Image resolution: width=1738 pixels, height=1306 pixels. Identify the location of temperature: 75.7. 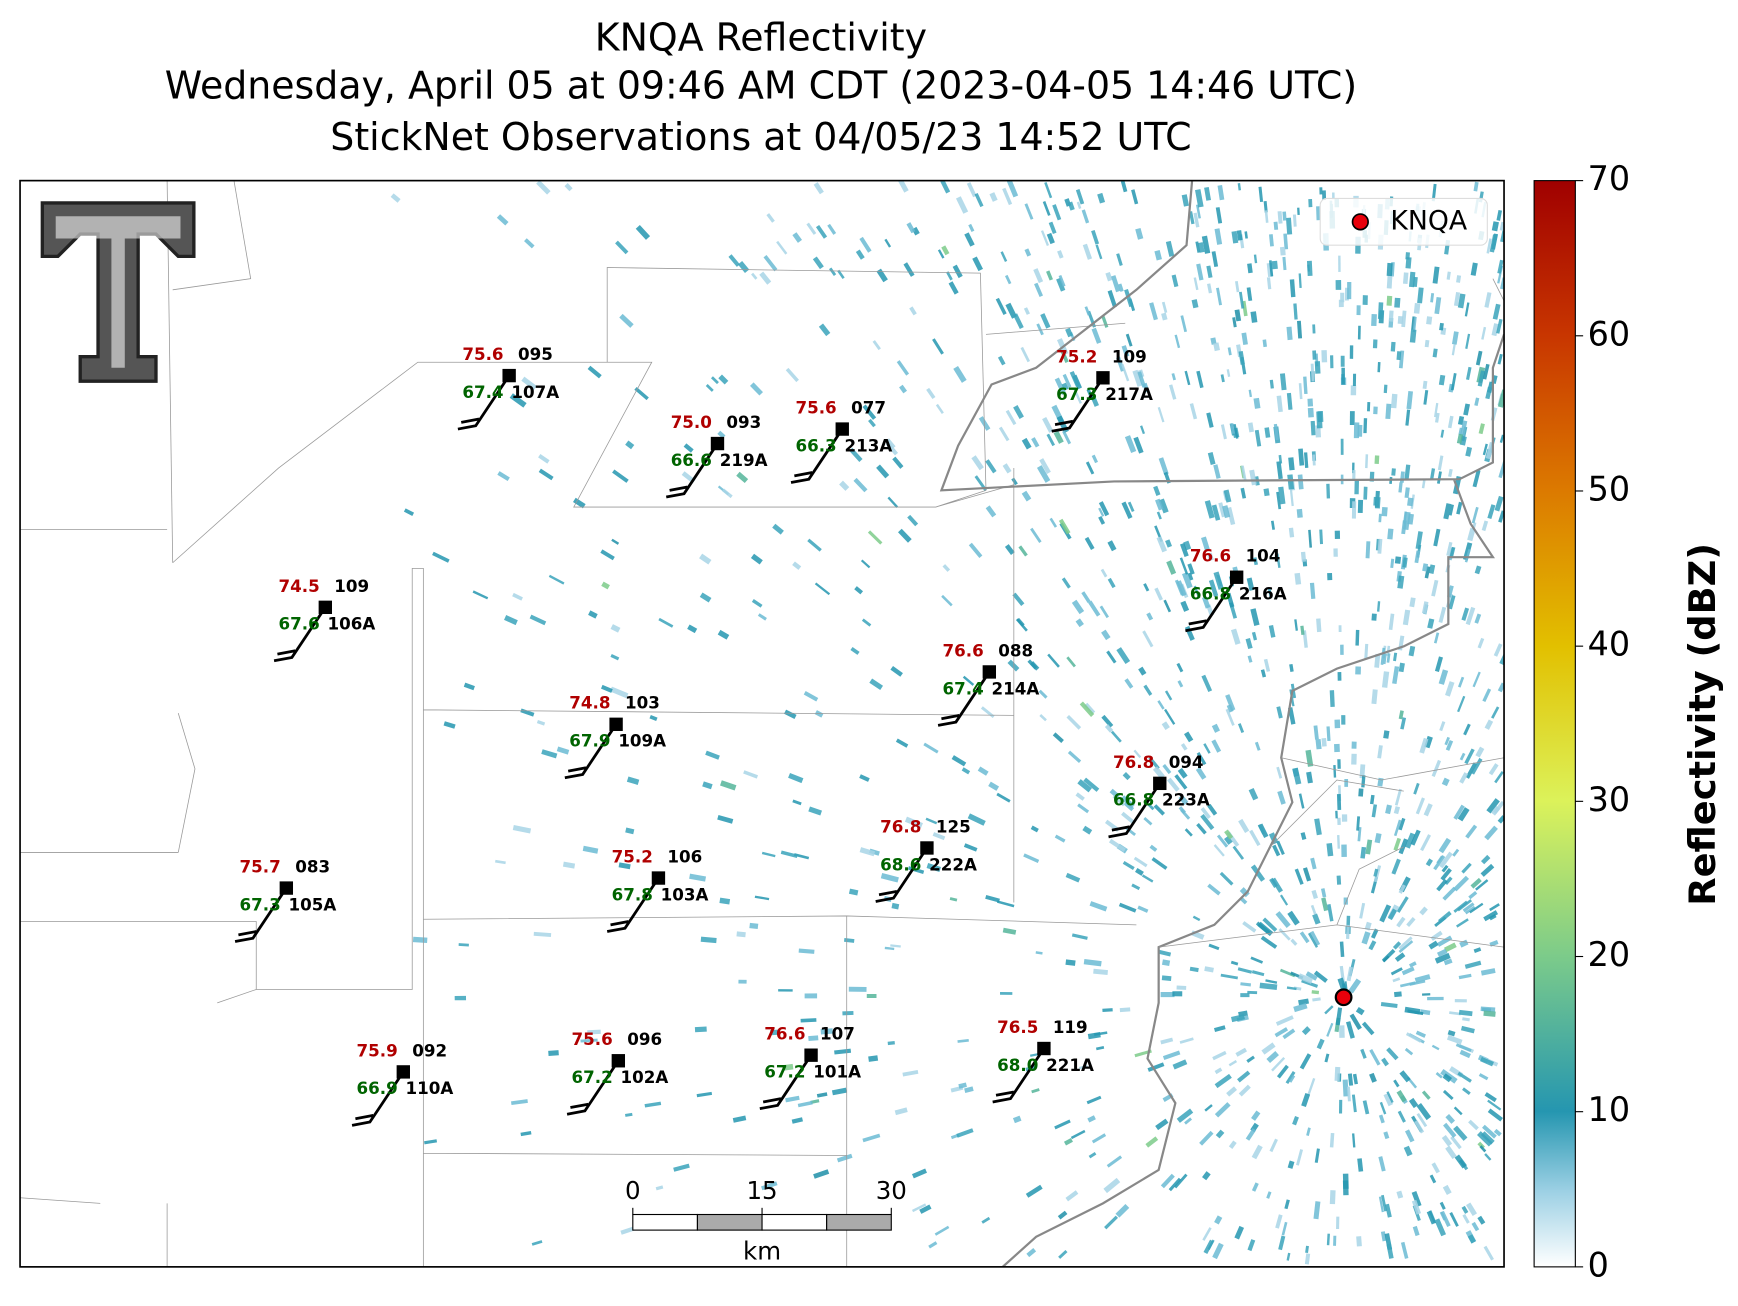
(260, 867).